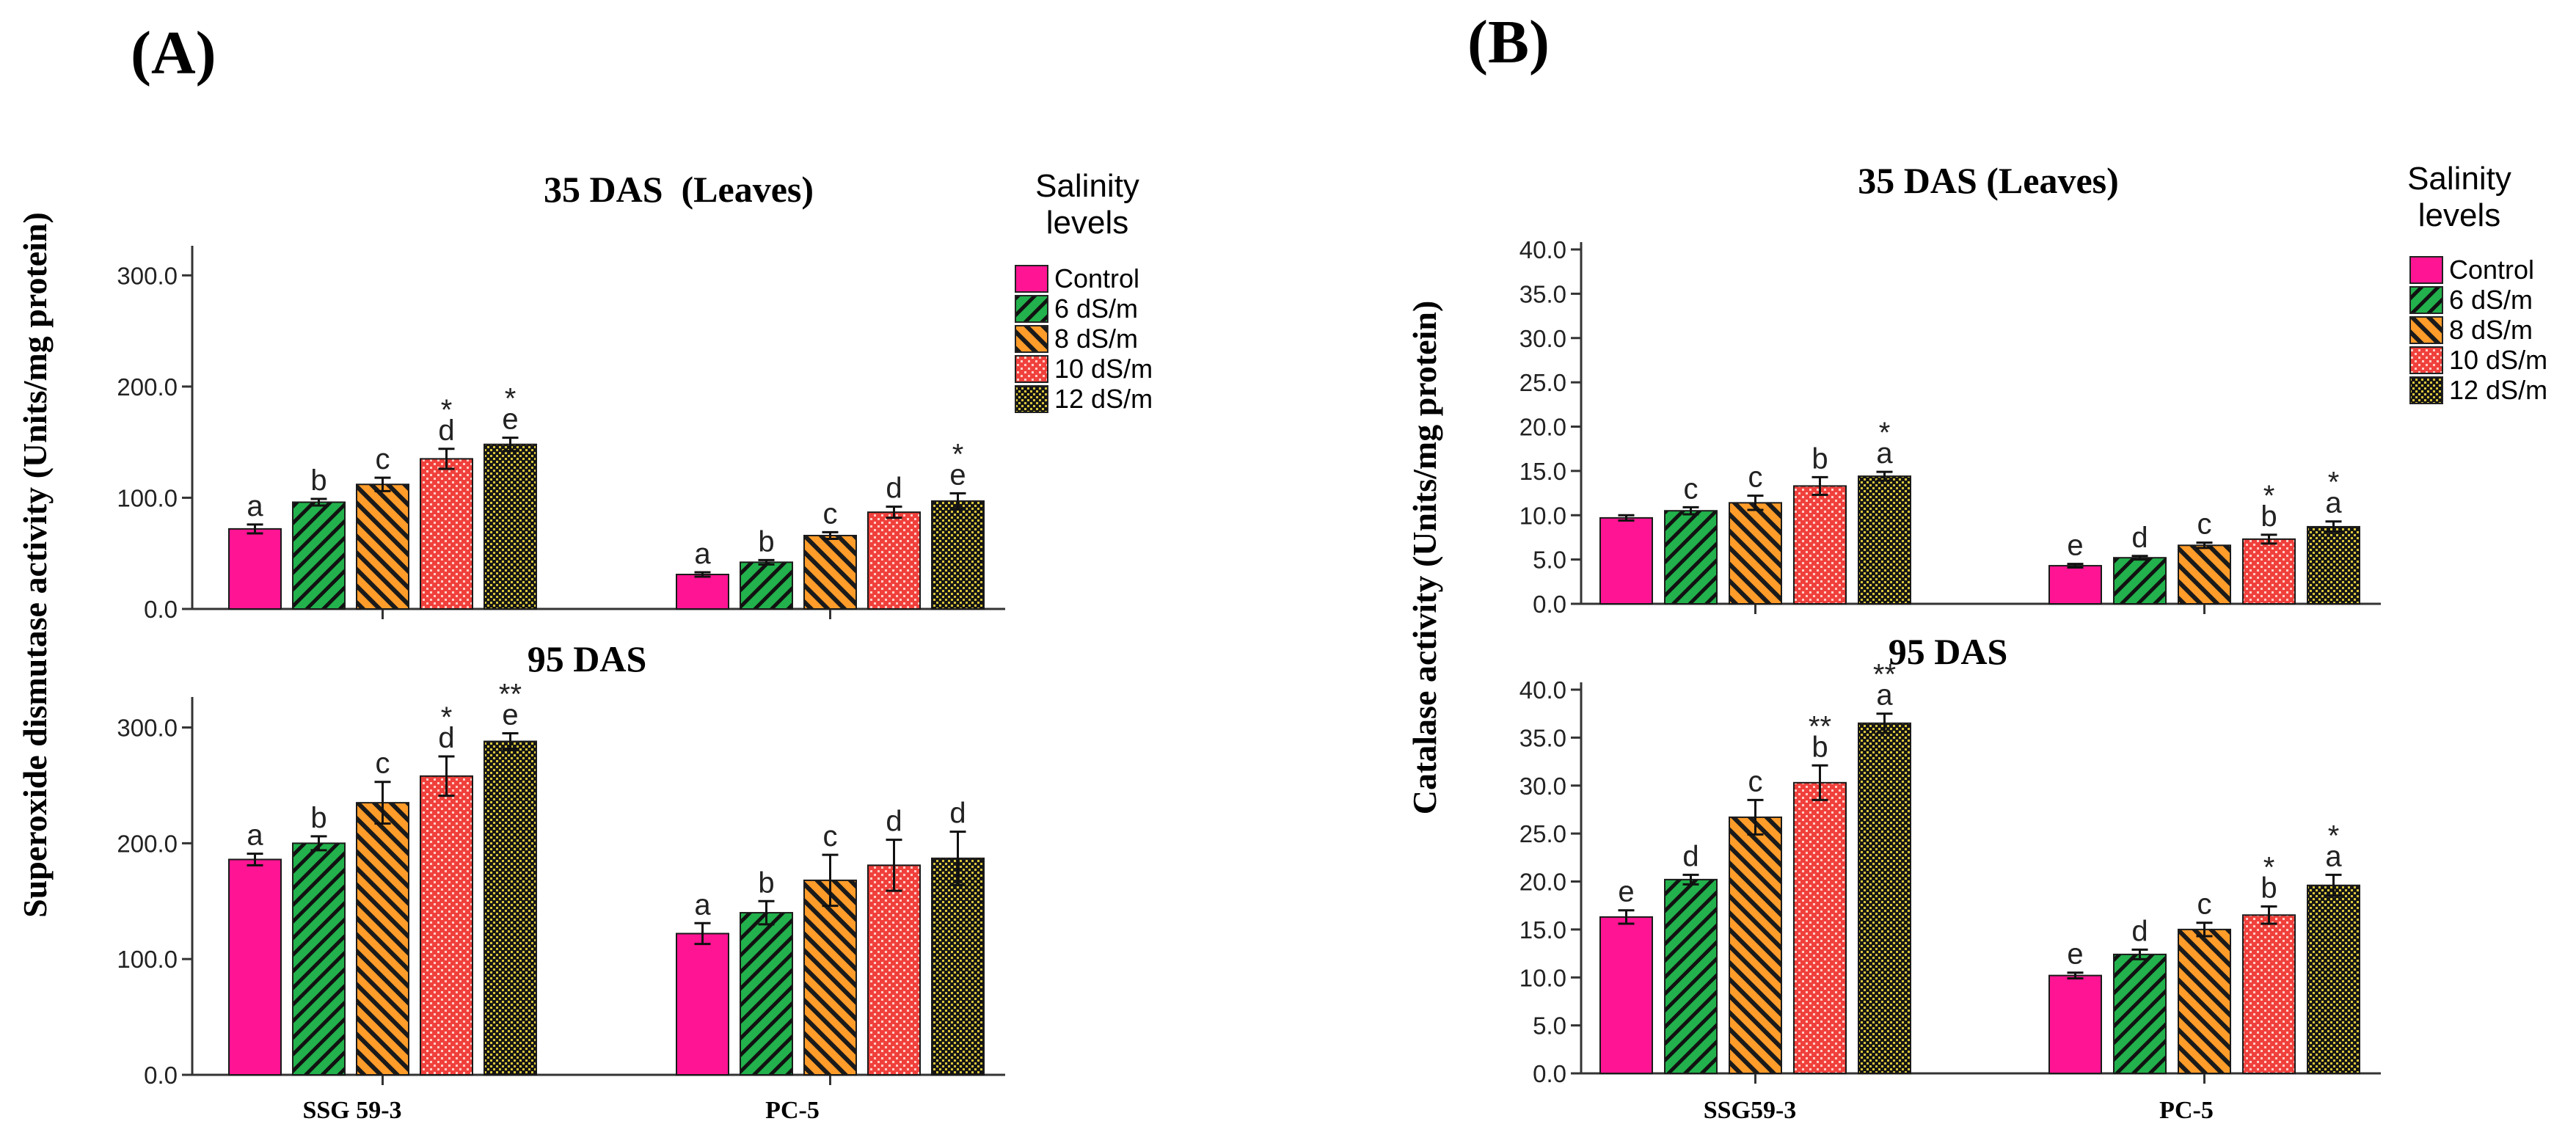 The width and height of the screenshot is (2576, 1146). Describe the element at coordinates (588, 659) in the screenshot. I see `chart-a-bottom-title: 95 DAS` at that location.